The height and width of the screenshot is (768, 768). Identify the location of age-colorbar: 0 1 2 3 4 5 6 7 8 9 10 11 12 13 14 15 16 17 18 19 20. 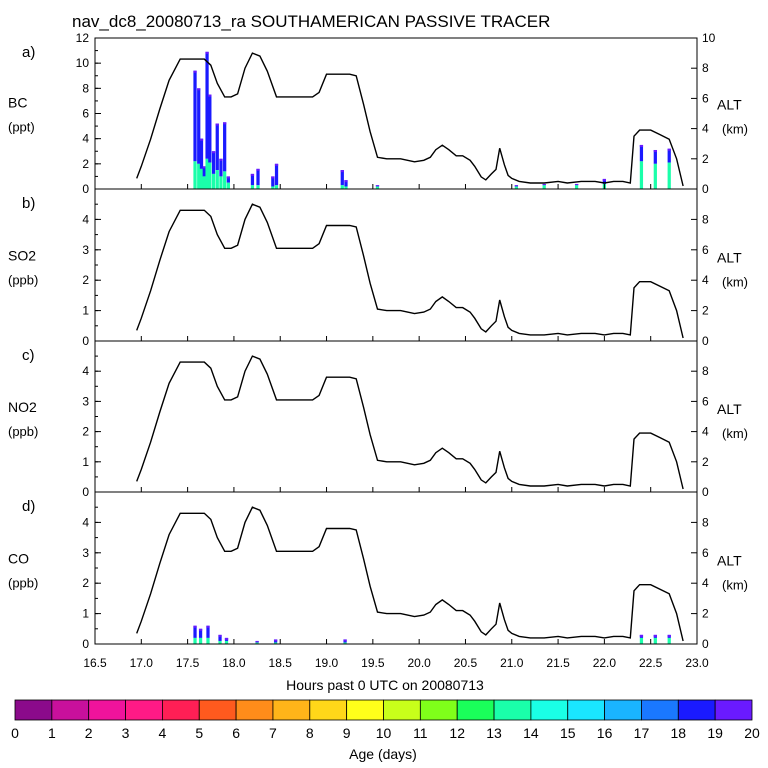
(385, 720).